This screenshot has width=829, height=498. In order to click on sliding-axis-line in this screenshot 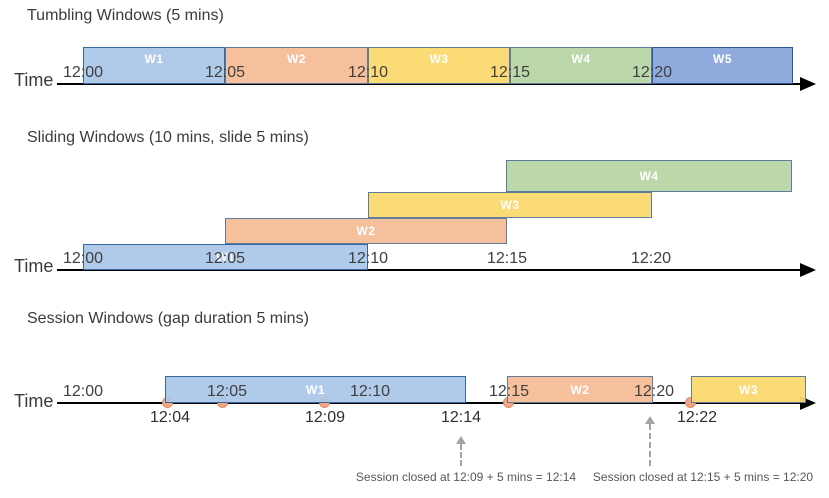, I will do `click(429, 270)`.